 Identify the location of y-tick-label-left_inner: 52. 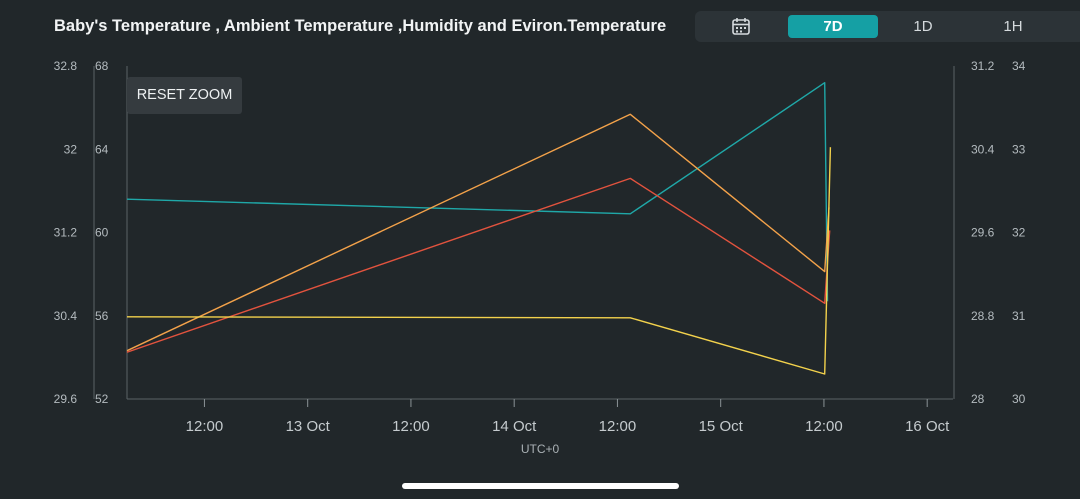
(102, 399).